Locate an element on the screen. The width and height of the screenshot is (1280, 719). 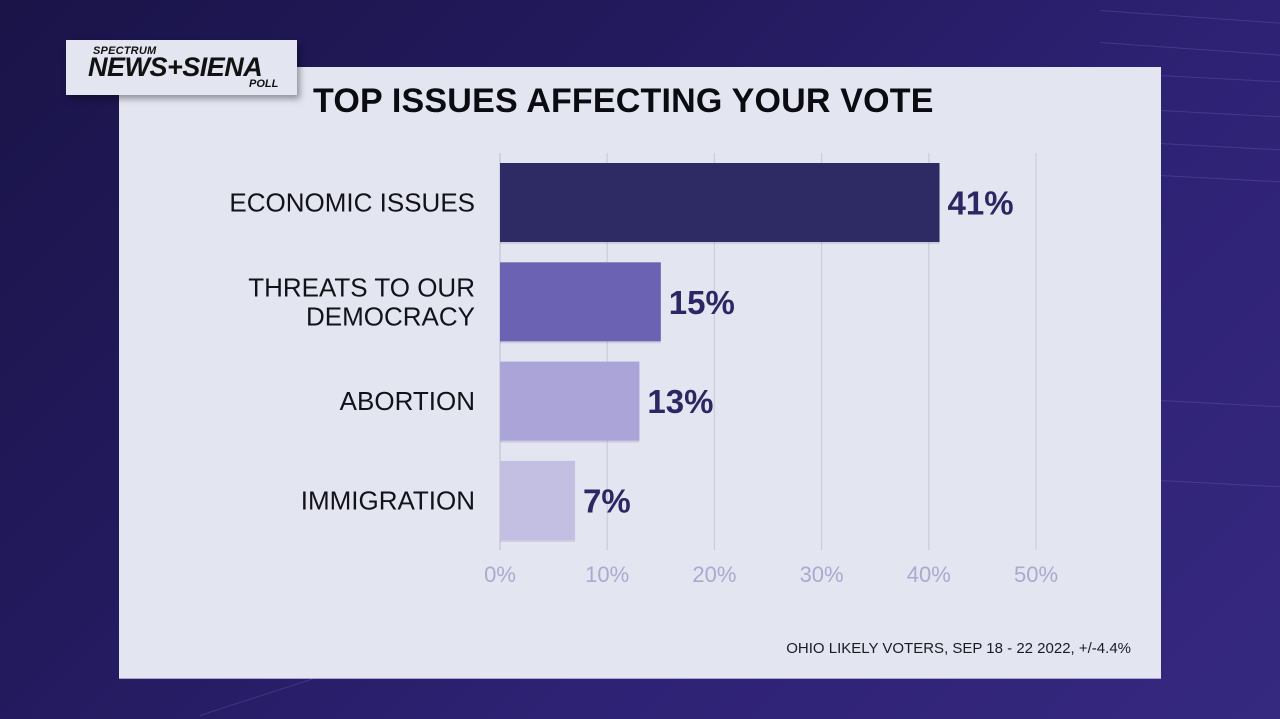
spectrum-news-siena-poll-logo: SPECTRUM NEWS+SIENA POLL is located at coordinates (181, 67).